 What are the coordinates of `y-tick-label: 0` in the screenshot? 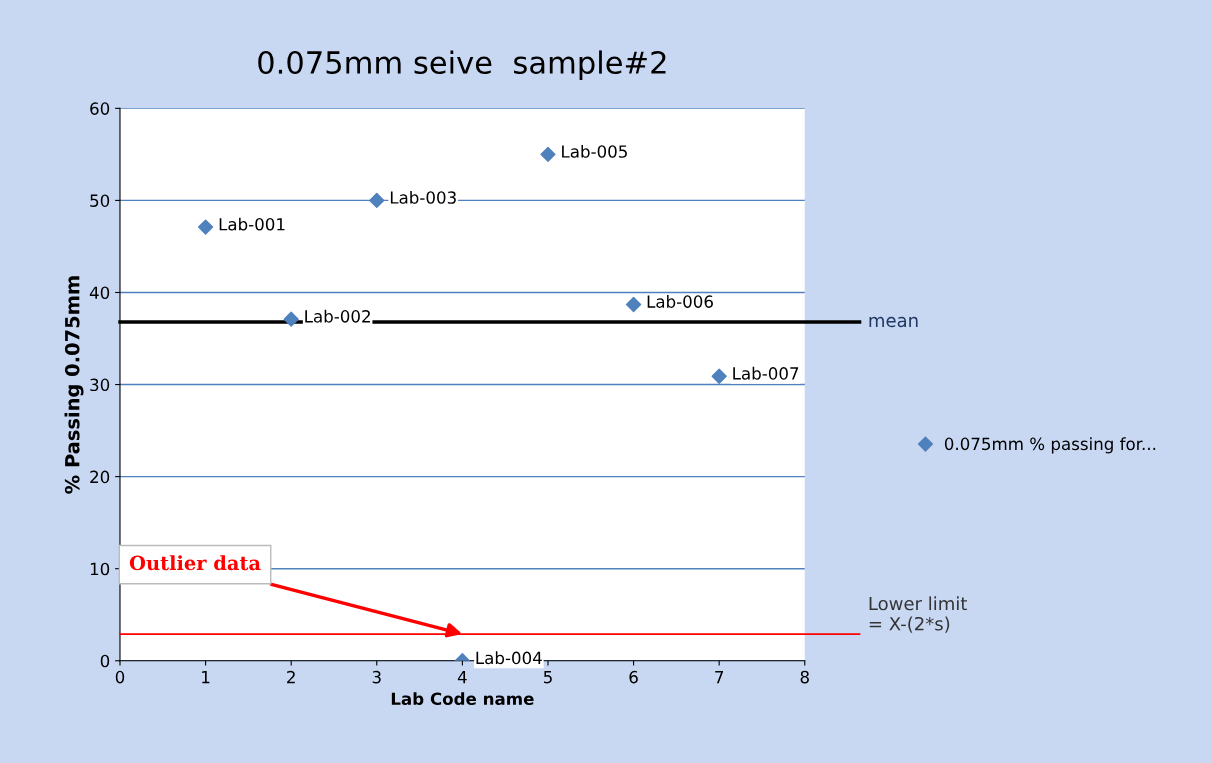 It's located at (105, 661).